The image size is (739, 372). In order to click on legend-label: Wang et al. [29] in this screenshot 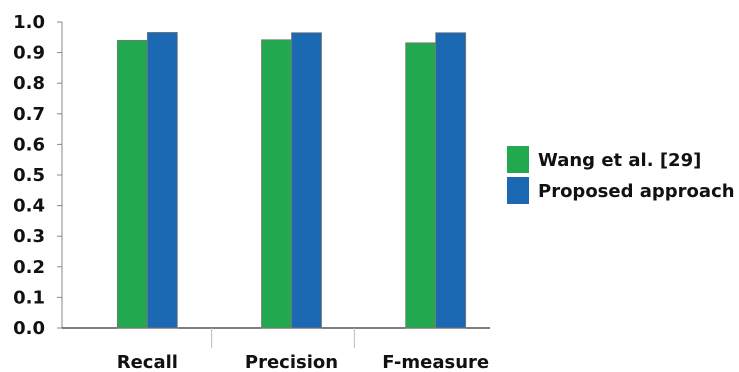, I will do `click(619, 160)`.